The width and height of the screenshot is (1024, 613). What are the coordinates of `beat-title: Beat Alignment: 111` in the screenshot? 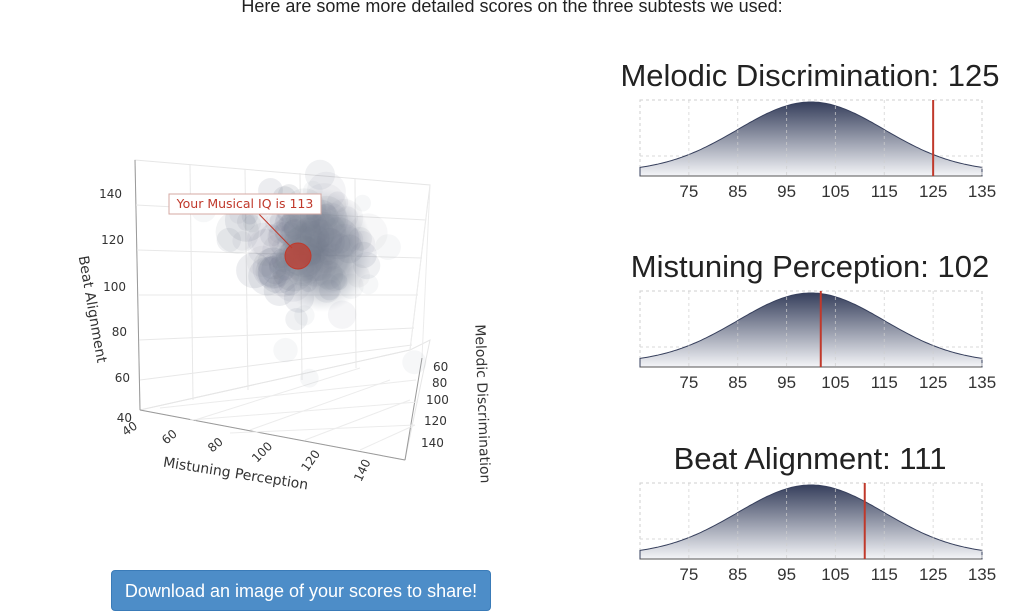 It's located at (810, 458).